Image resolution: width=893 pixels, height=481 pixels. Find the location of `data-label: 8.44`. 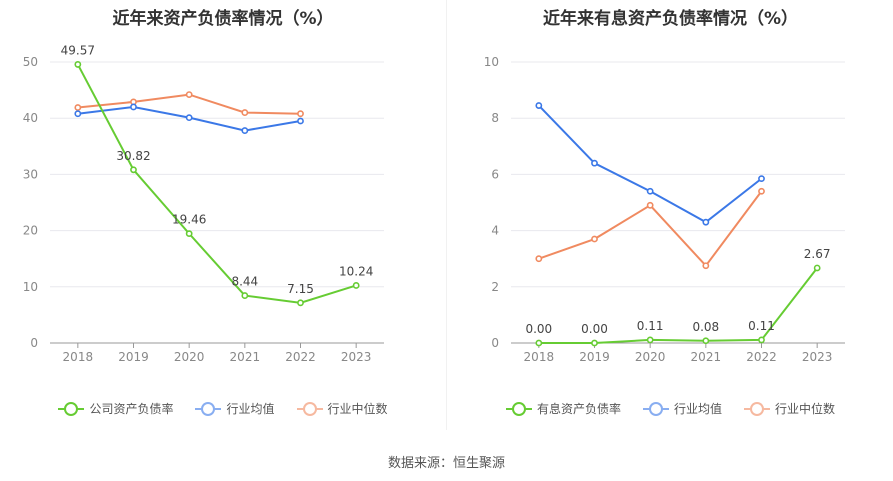

data-label: 8.44 is located at coordinates (244, 282).